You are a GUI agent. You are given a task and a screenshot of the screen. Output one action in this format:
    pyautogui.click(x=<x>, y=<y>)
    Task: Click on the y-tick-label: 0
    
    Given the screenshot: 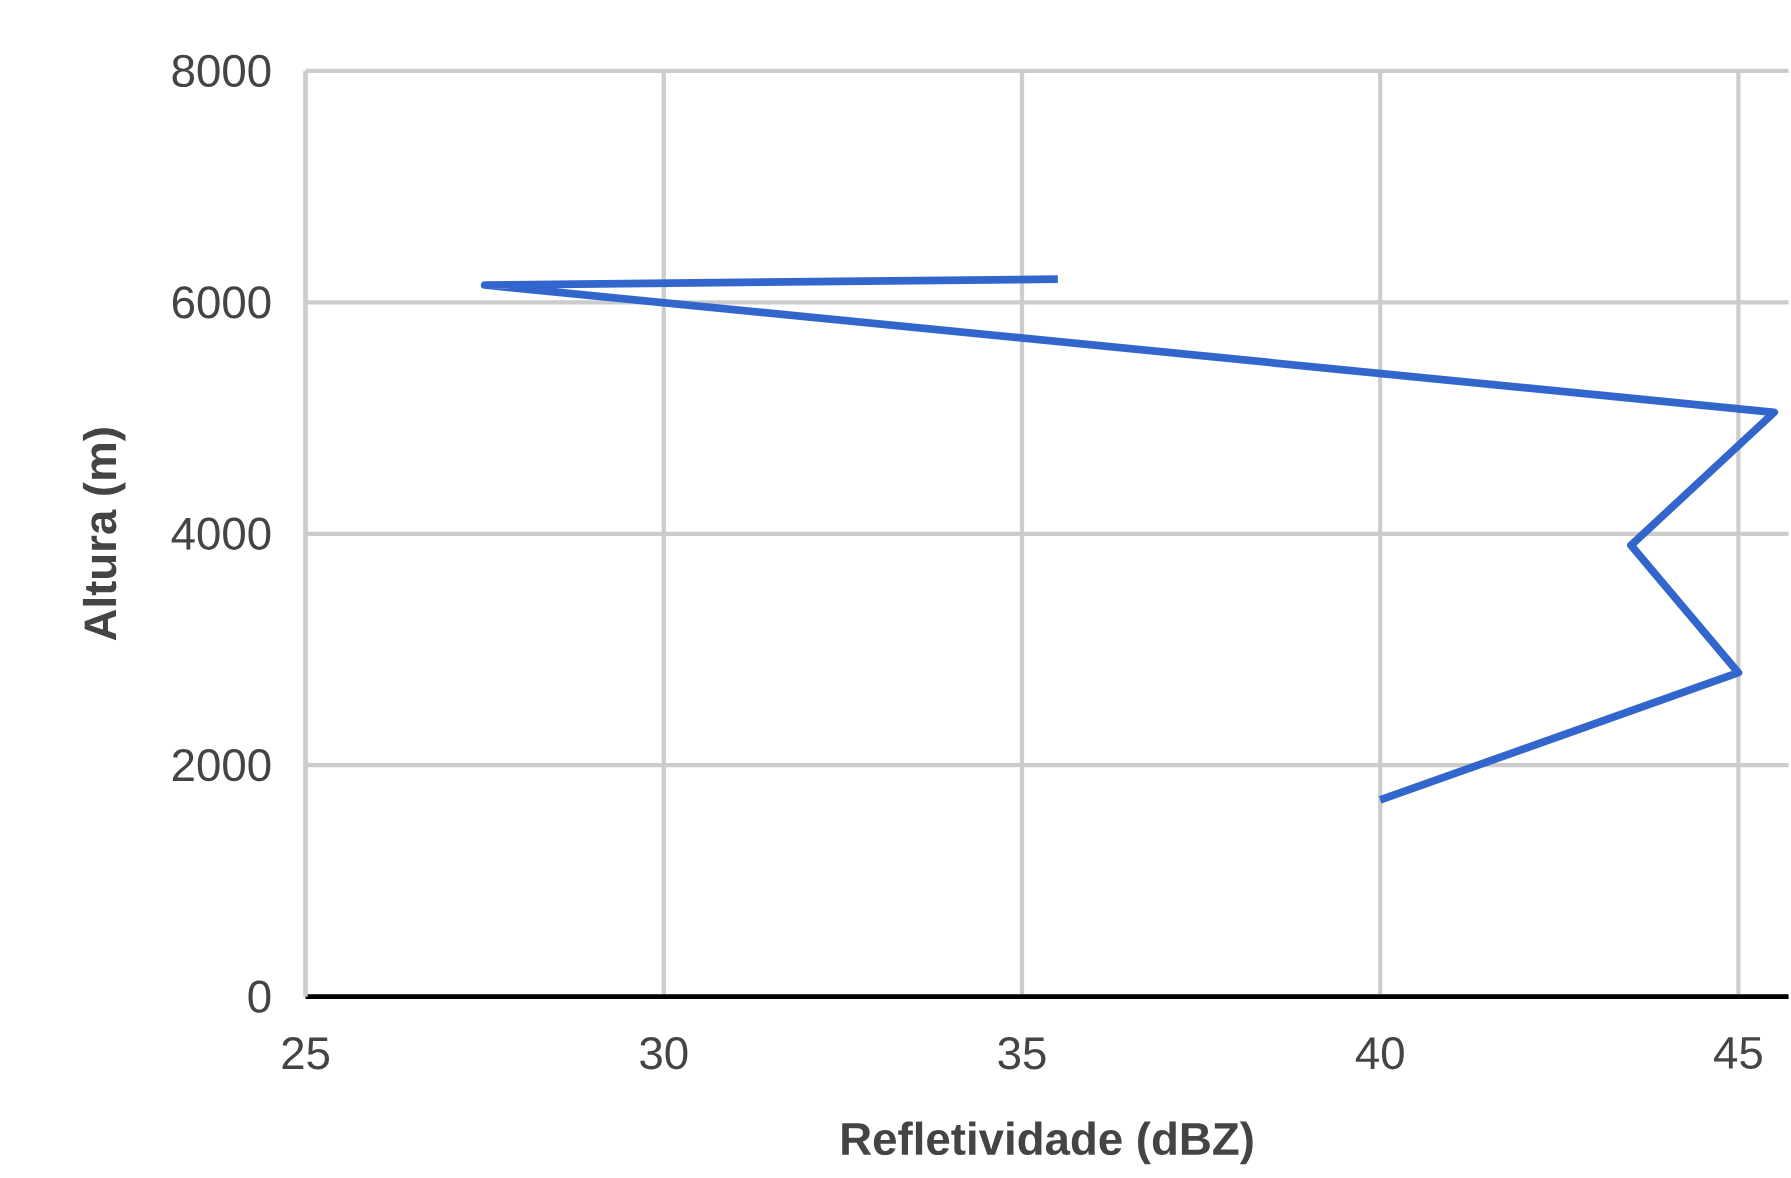 What is the action you would take?
    pyautogui.click(x=259, y=996)
    